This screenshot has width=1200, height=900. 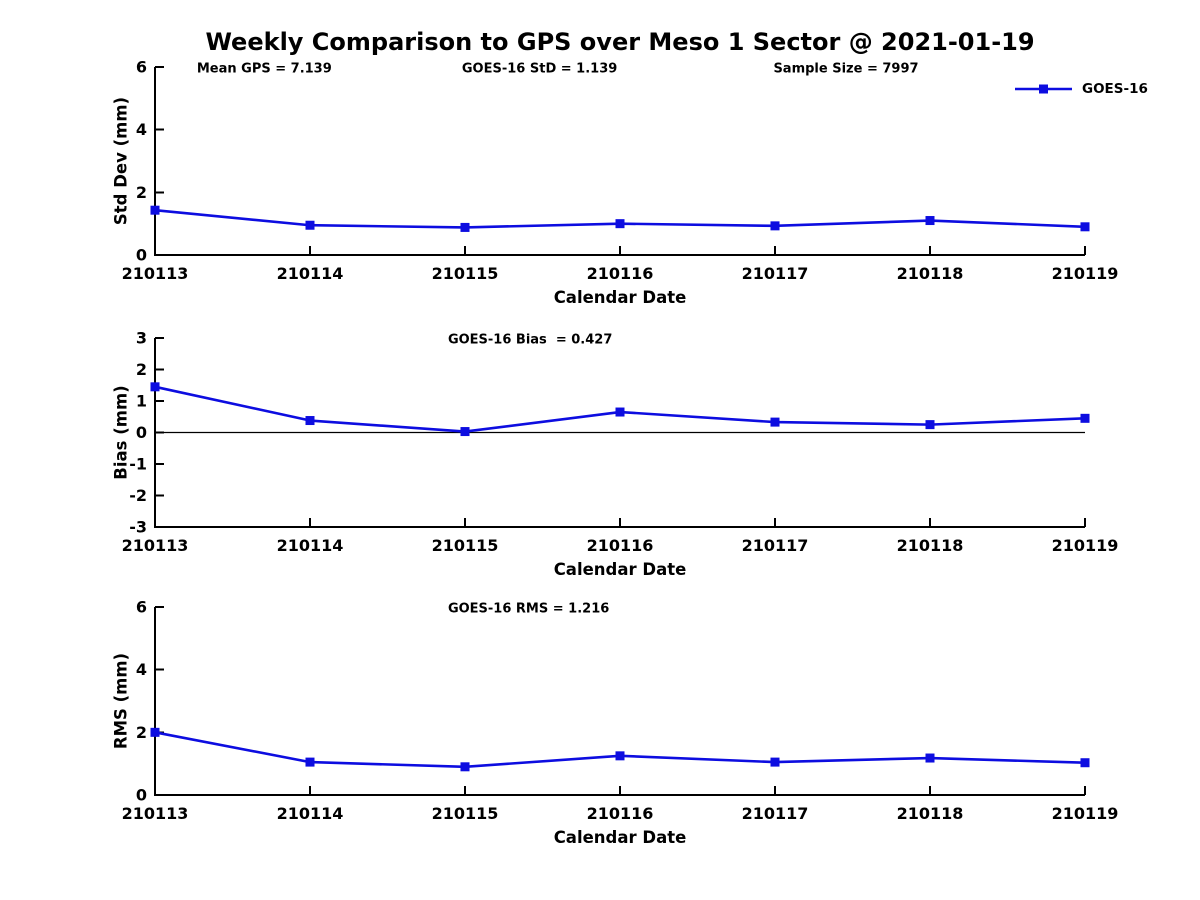 What do you see at coordinates (528, 609) in the screenshot?
I see `stat-annotation: GOES-16 RMS = 1.216` at bounding box center [528, 609].